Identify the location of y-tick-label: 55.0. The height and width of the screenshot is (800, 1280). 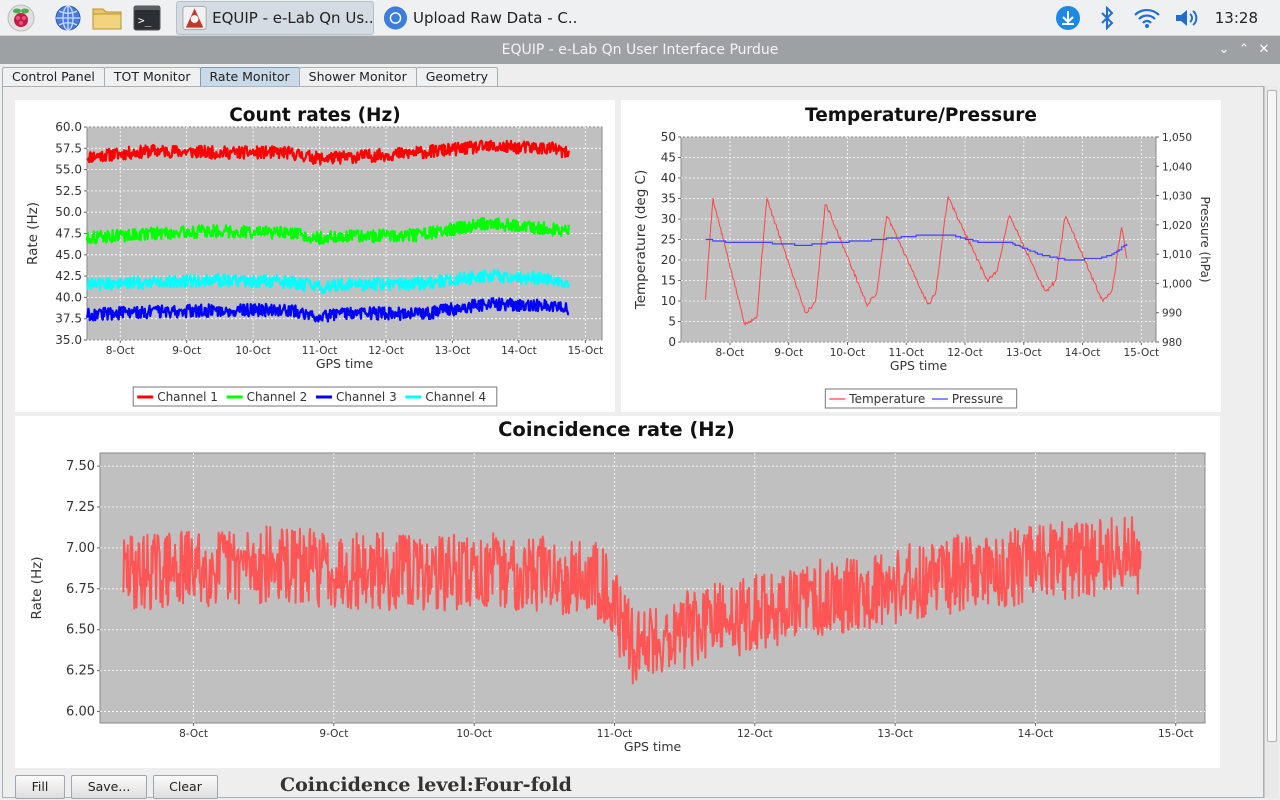
(68, 170).